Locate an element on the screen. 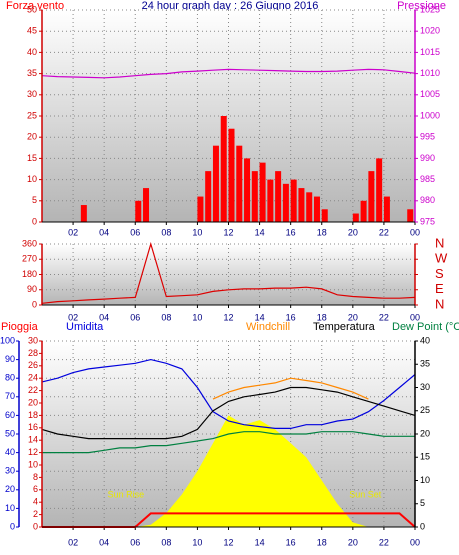  y-tick-label: 8 is located at coordinates (35, 477).